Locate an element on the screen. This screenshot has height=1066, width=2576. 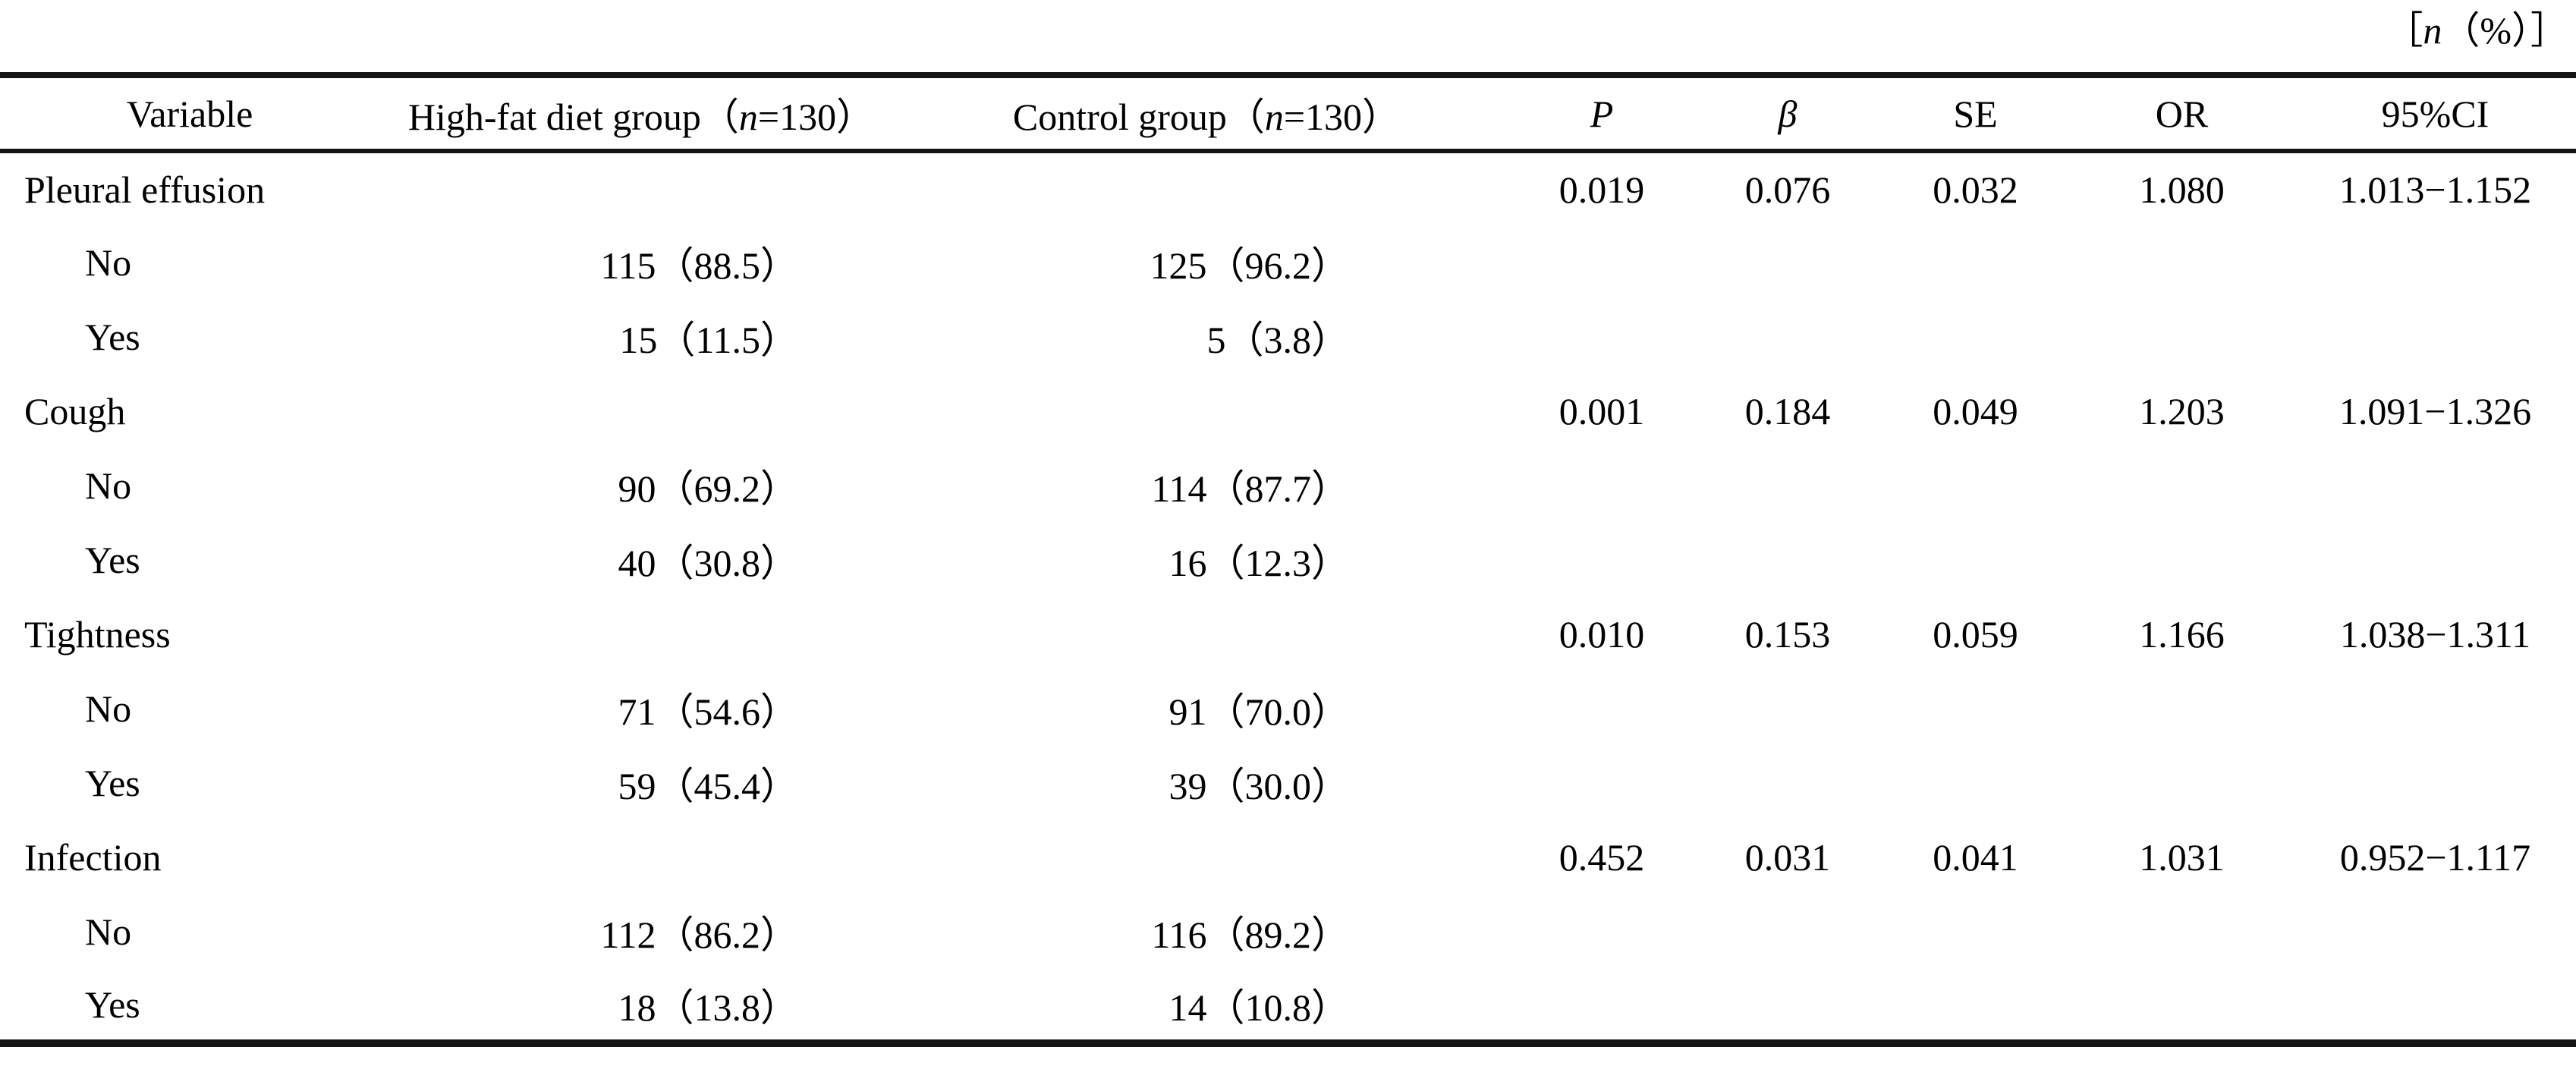
cell-beta-value: 0.031 is located at coordinates (1787, 858).